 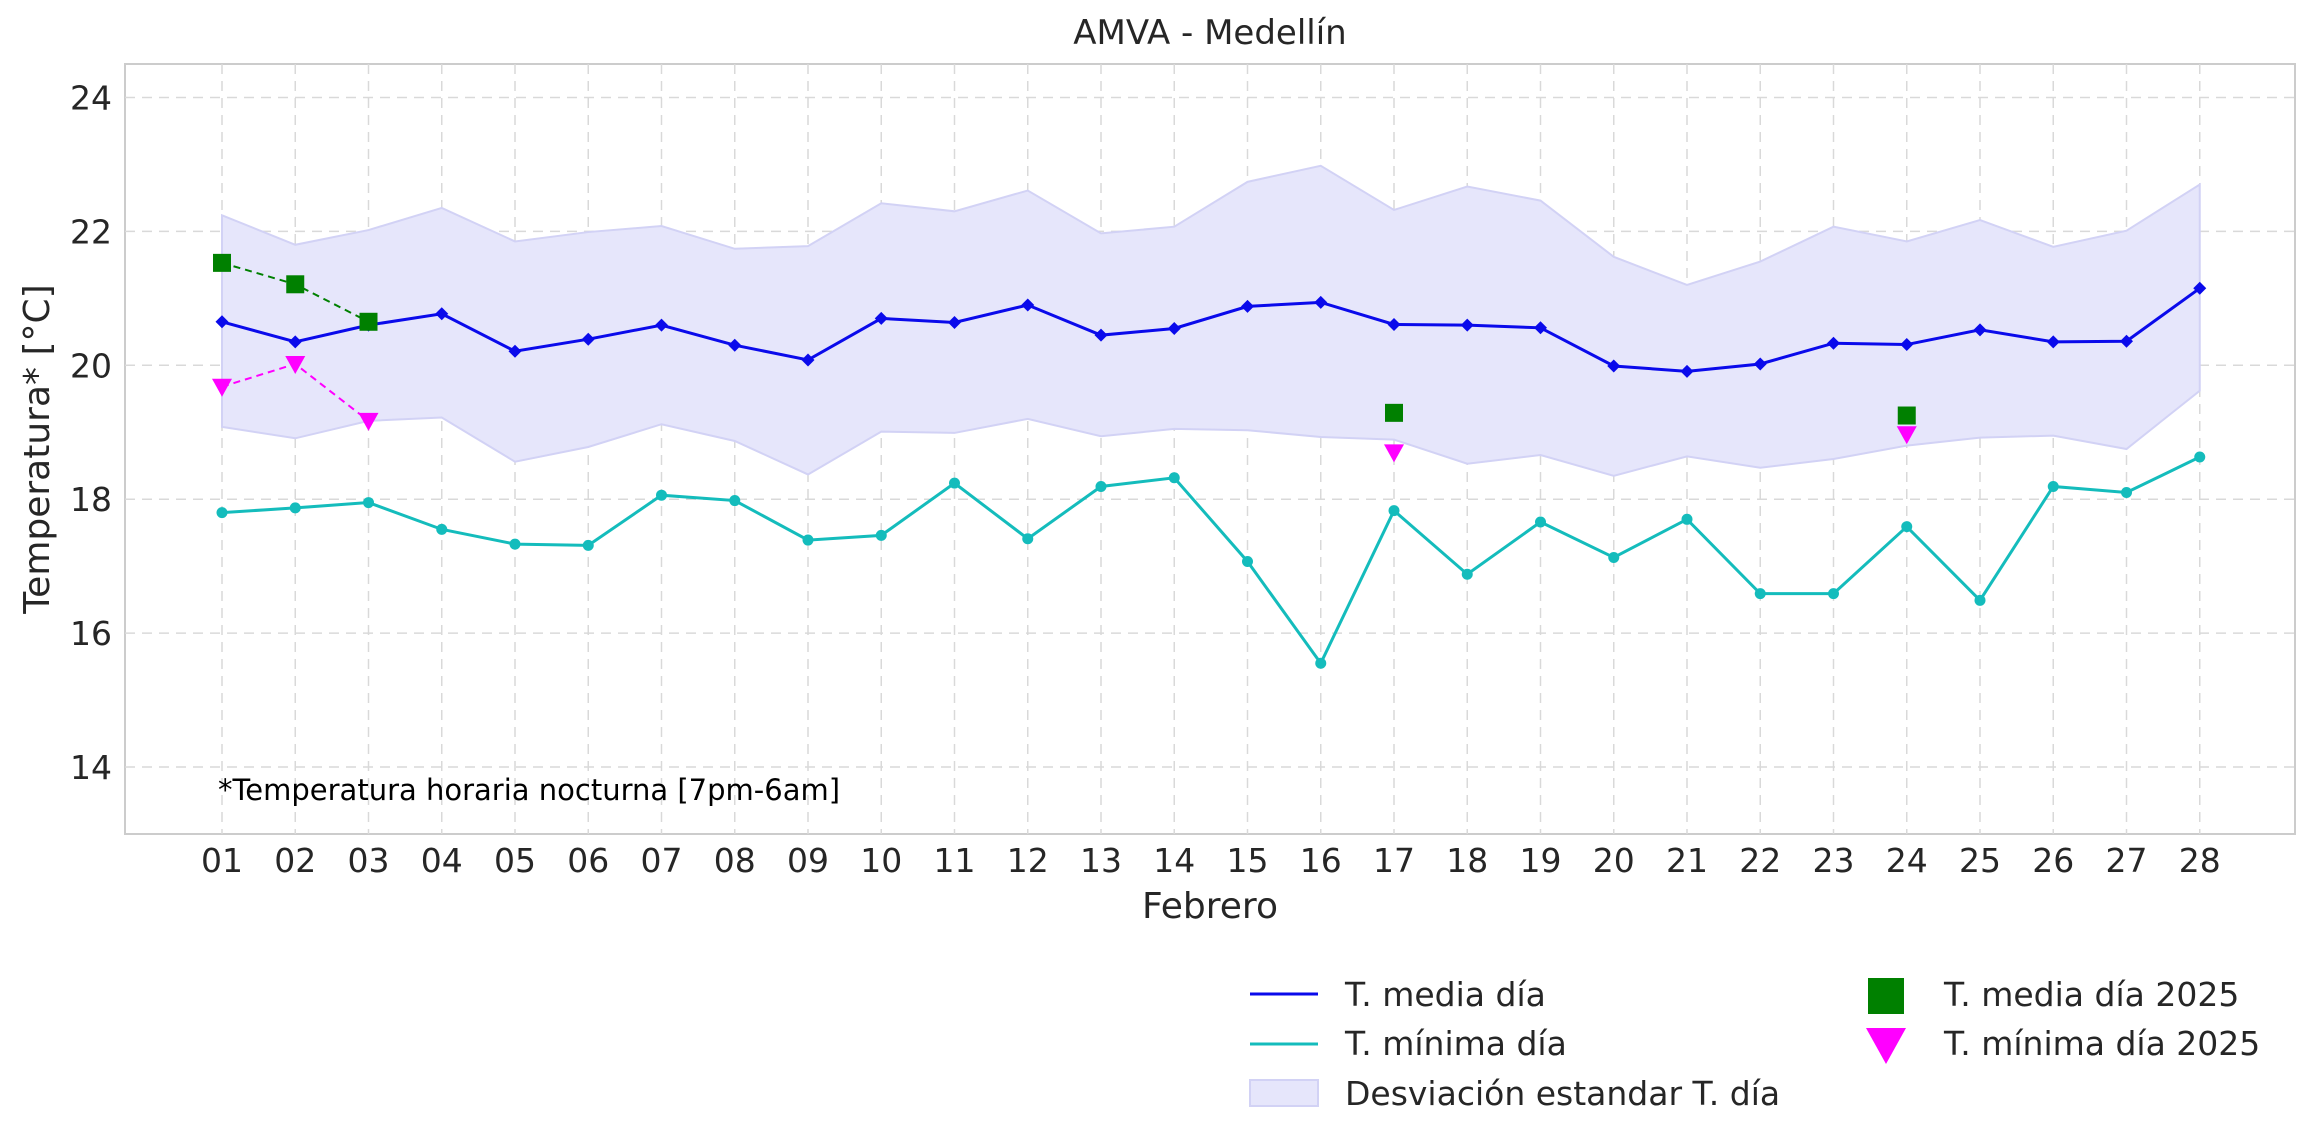 What do you see at coordinates (515, 860) in the screenshot?
I see `x-tick-label: 05` at bounding box center [515, 860].